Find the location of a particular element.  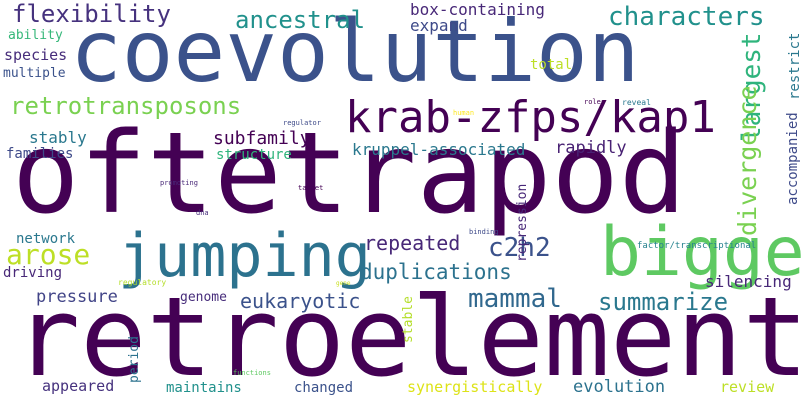

word-c2h2: c2h2 is located at coordinates (519, 248).